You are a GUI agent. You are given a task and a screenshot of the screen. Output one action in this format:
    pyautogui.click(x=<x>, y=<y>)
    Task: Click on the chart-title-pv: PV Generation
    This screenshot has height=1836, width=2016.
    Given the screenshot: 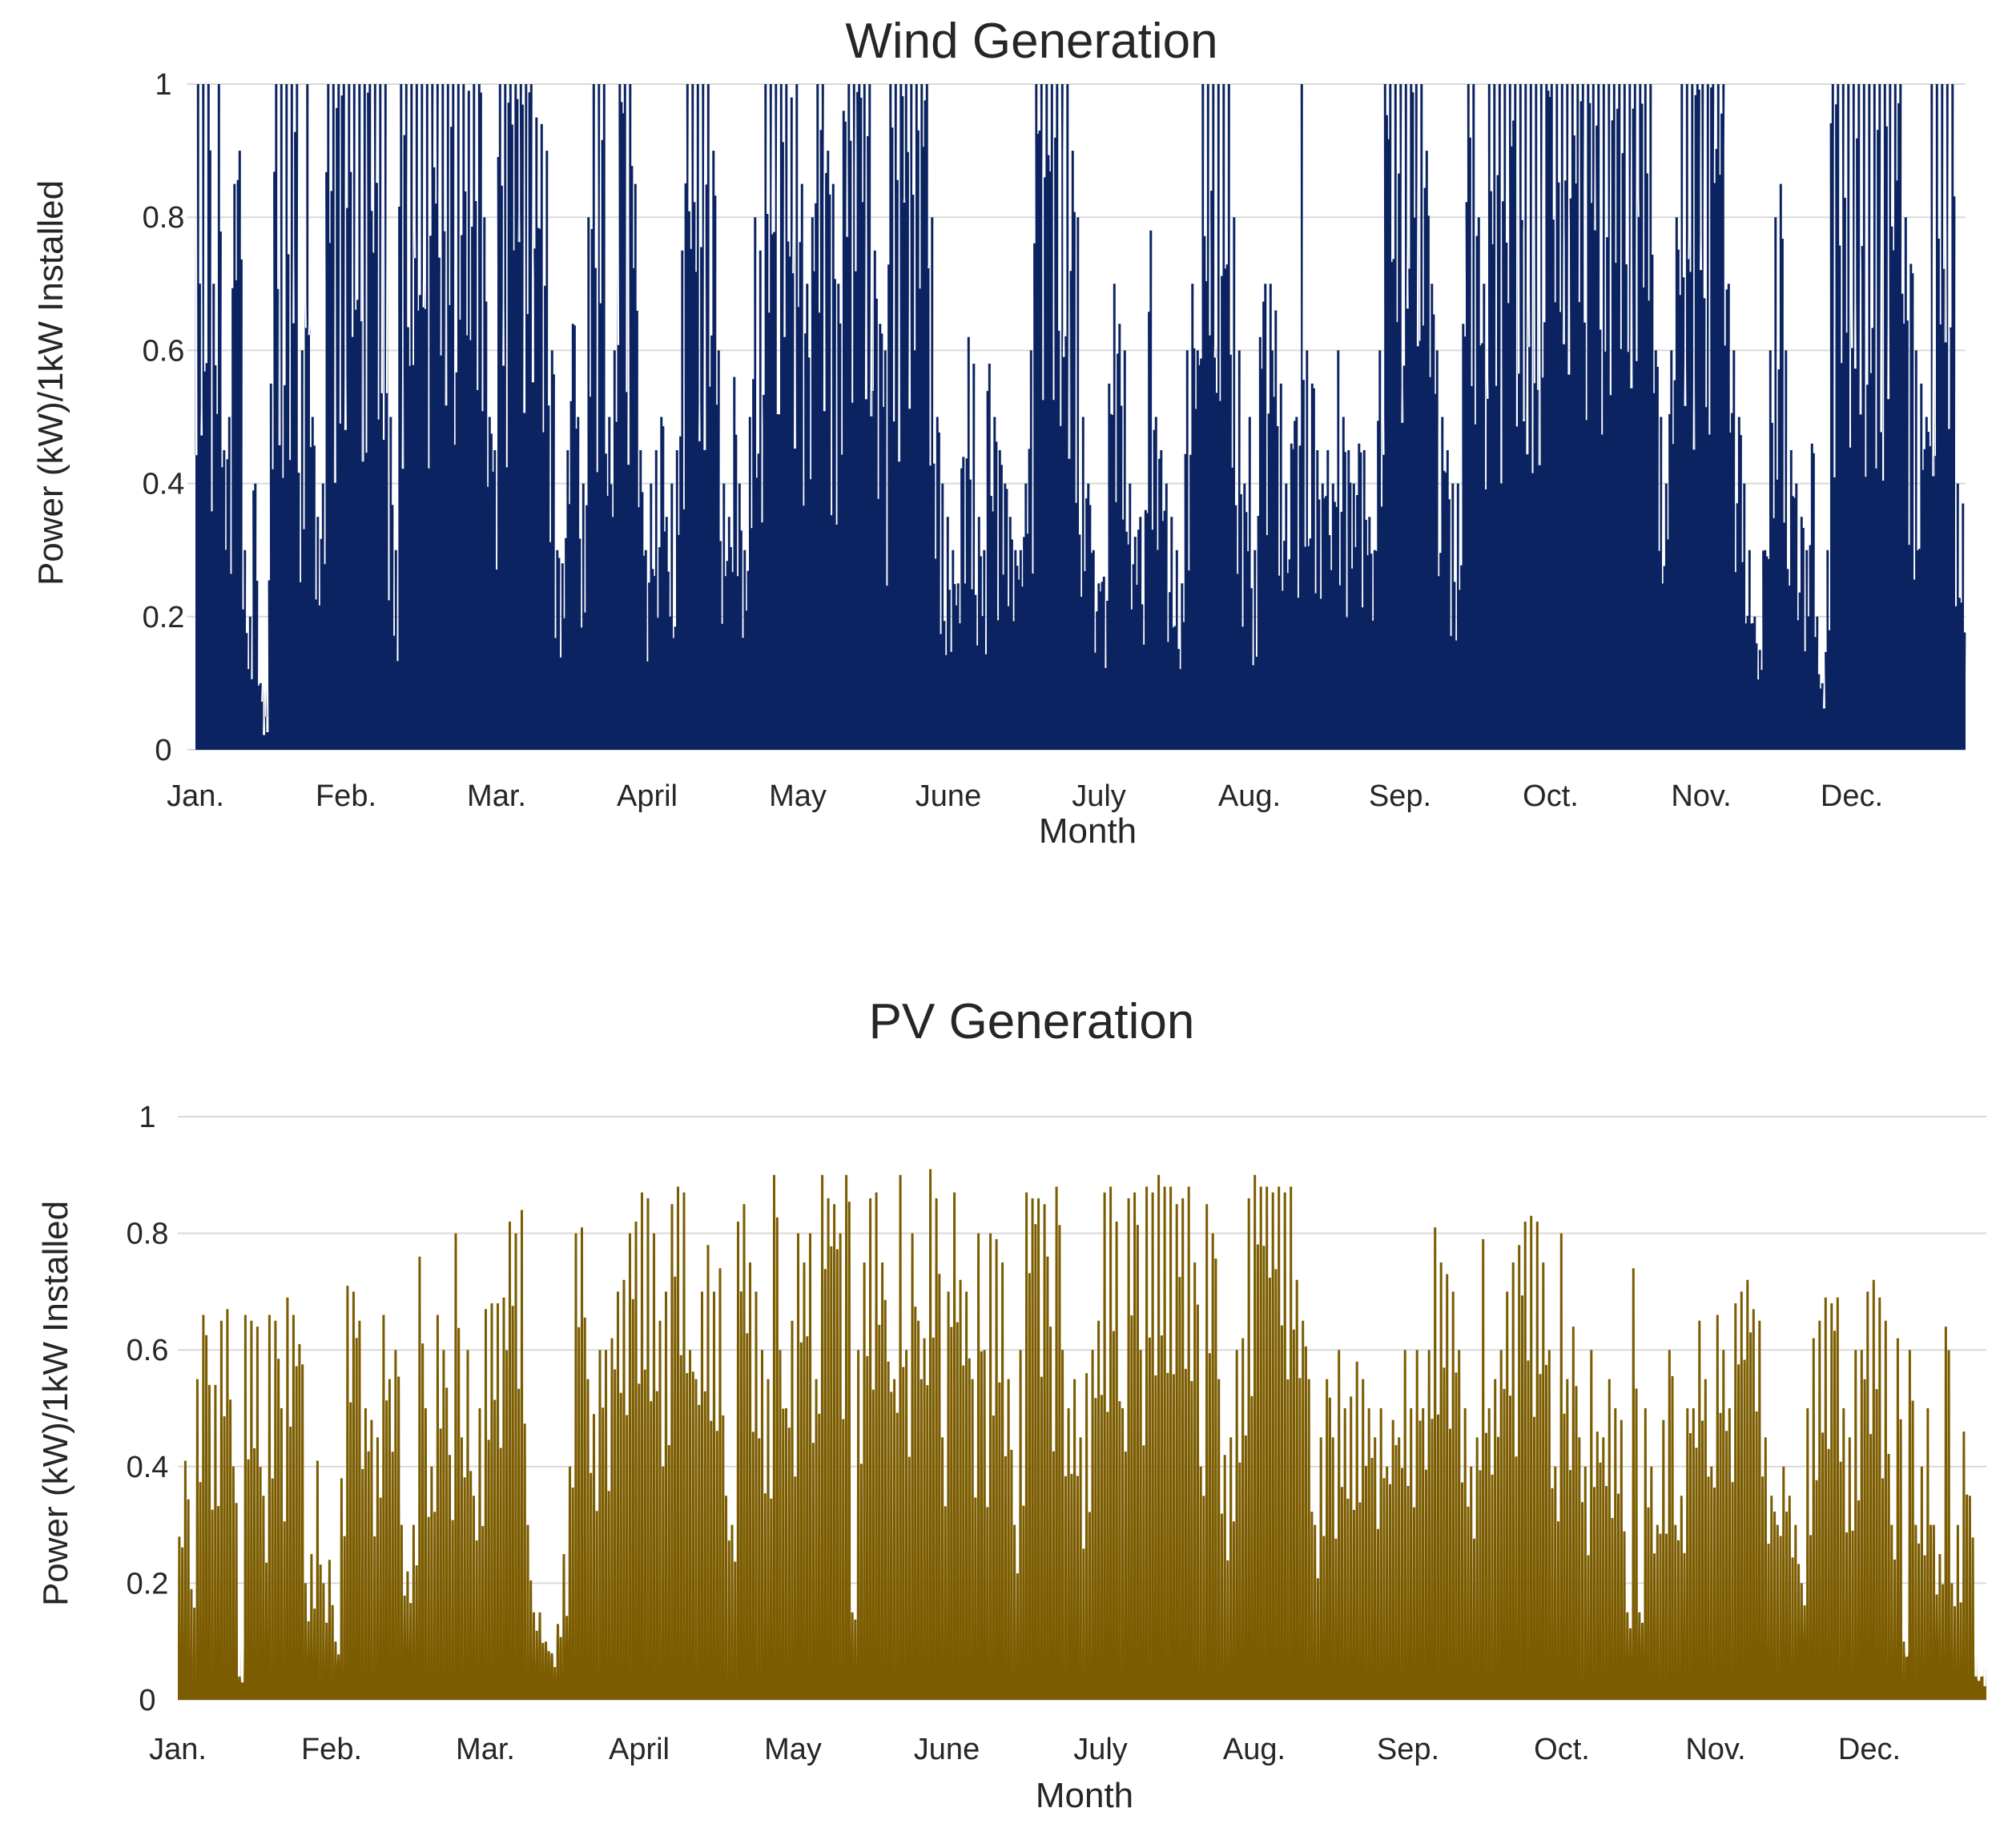 What is the action you would take?
    pyautogui.click(x=1032, y=1021)
    